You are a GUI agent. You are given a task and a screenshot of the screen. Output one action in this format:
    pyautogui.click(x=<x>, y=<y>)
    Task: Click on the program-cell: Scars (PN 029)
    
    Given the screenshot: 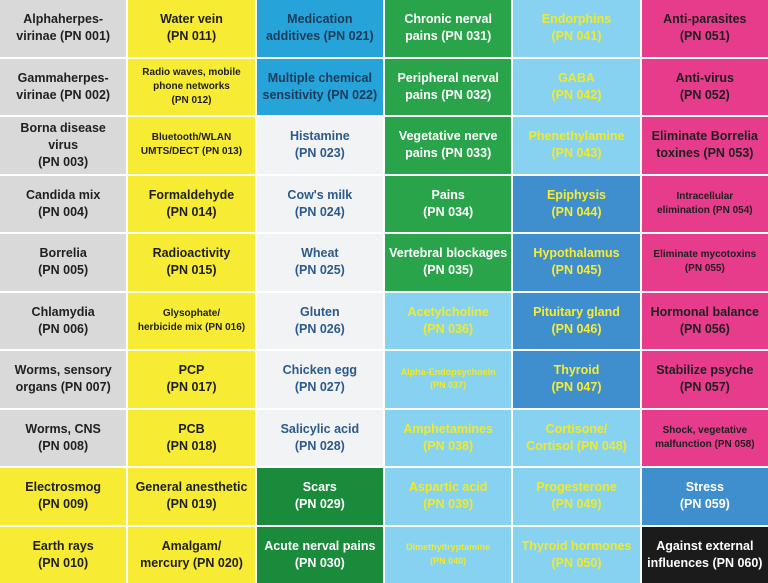 What is the action you would take?
    pyautogui.click(x=319, y=496)
    